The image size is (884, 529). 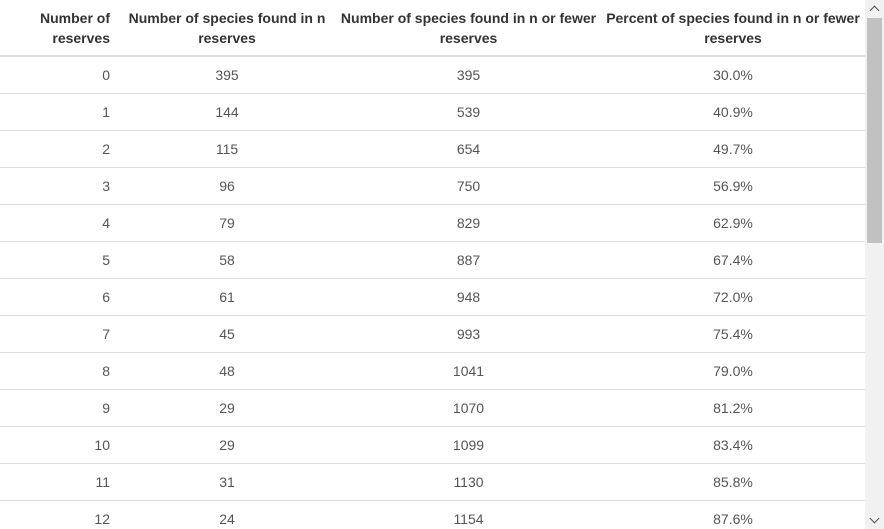 What do you see at coordinates (227, 482) in the screenshot?
I see `cell-species-in-n: 31` at bounding box center [227, 482].